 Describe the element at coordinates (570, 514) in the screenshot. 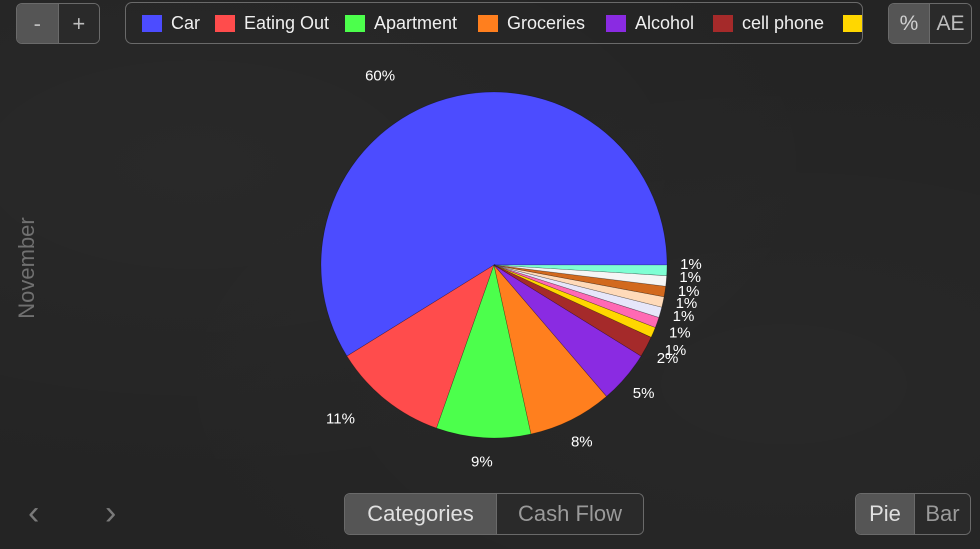

I see `cash-flow-tab: Cash Flow` at that location.